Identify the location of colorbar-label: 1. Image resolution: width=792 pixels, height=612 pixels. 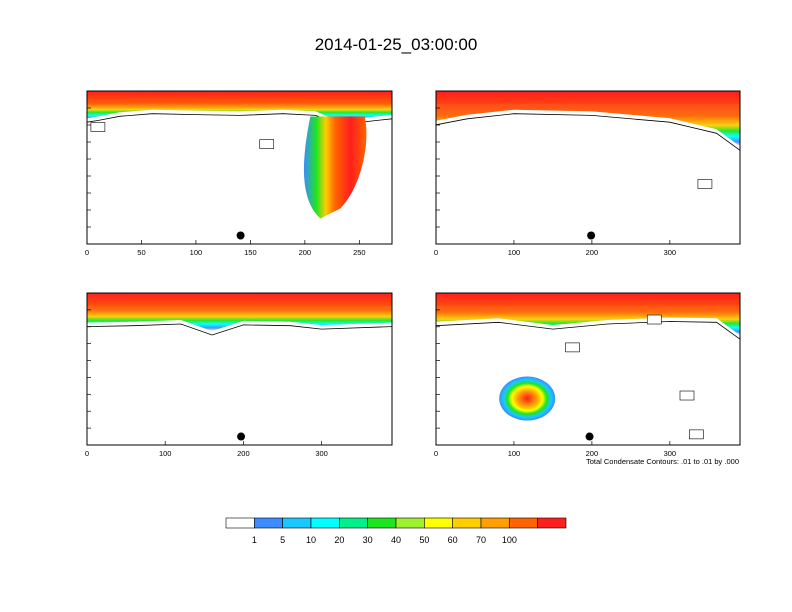
(254, 540).